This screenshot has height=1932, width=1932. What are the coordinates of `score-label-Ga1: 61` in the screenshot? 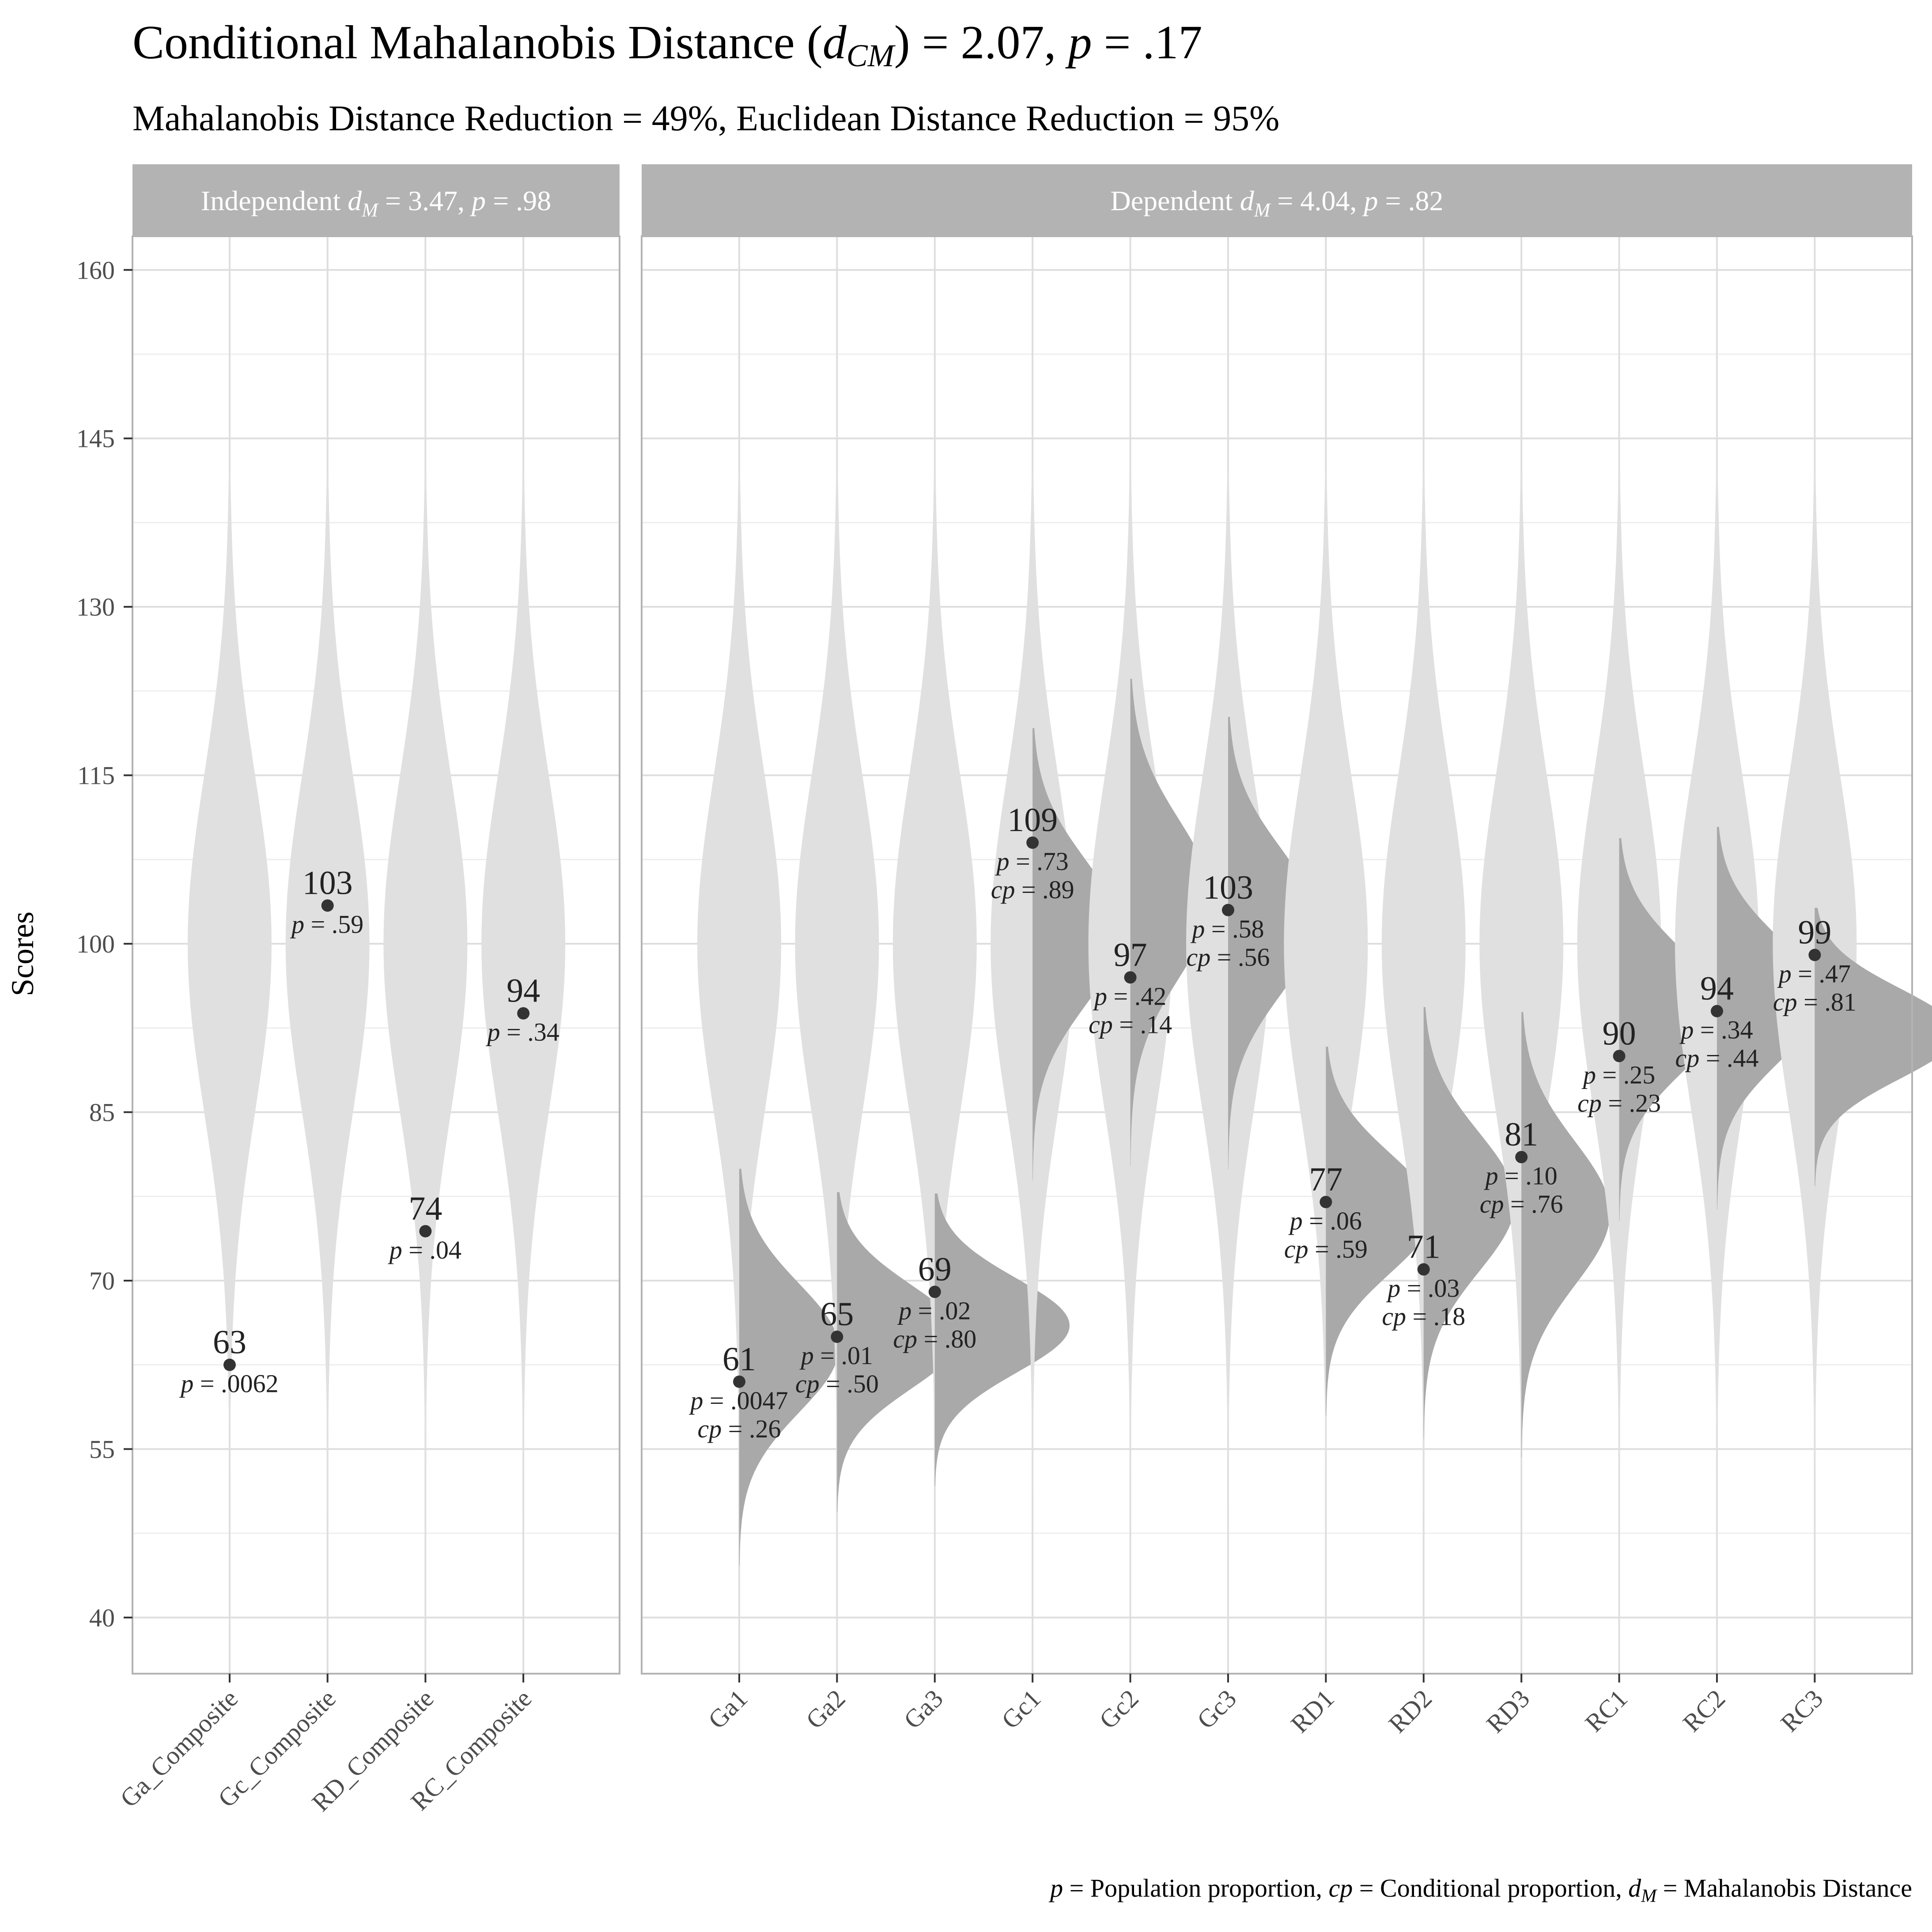 It's located at (739, 1359).